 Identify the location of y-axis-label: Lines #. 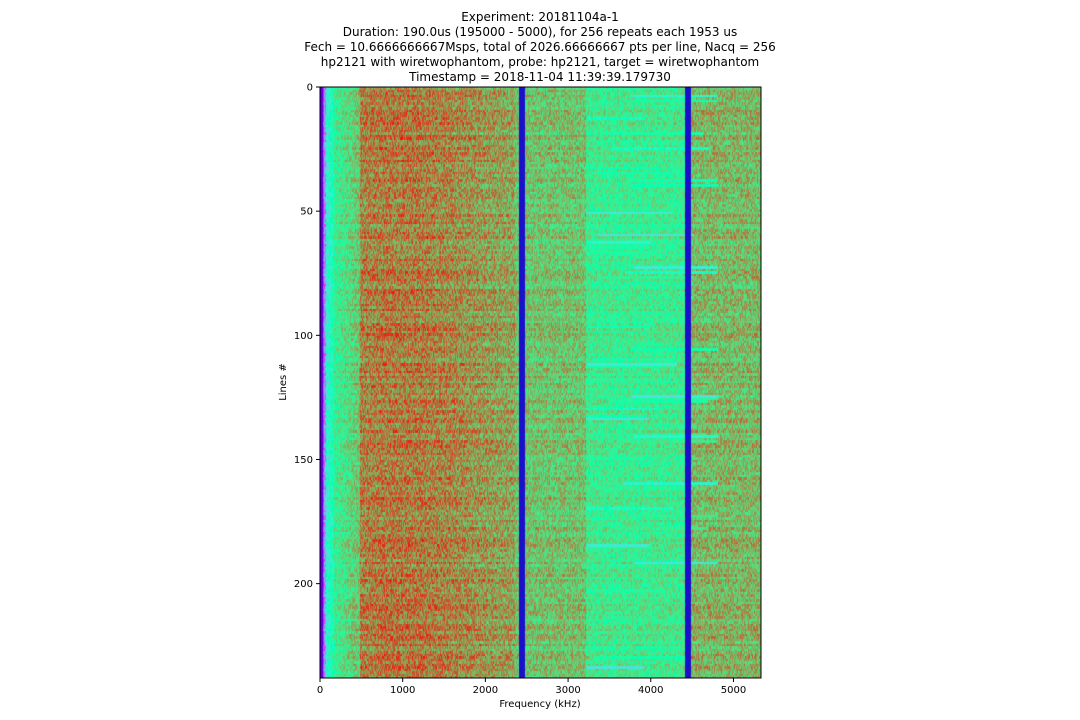
(283, 382).